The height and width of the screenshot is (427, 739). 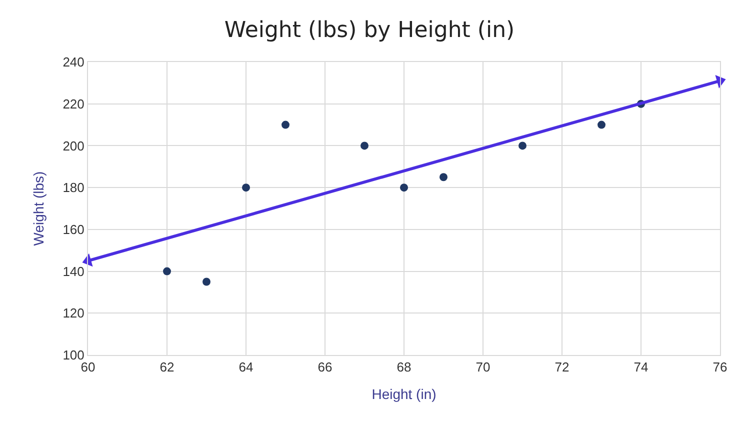 What do you see at coordinates (325, 367) in the screenshot?
I see `x-tick-label: 66` at bounding box center [325, 367].